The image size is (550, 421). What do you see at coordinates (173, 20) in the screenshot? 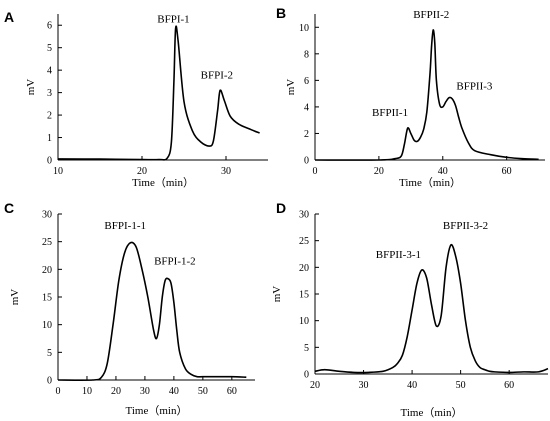
I see `peak-label: BFPI-1` at bounding box center [173, 20].